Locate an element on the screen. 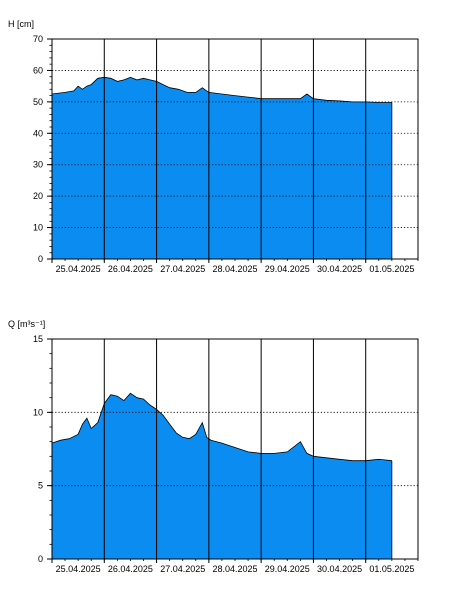 Image resolution: width=450 pixels, height=600 pixels. y-axis-label: Q [m³s⁻¹] is located at coordinates (26, 324).